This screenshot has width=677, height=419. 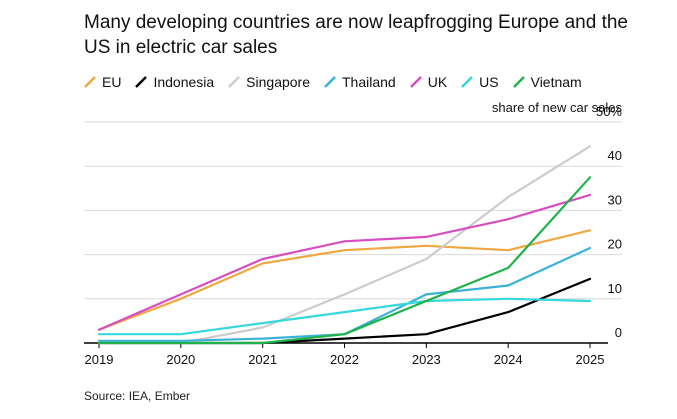 I want to click on series-line-us, so click(x=344, y=316).